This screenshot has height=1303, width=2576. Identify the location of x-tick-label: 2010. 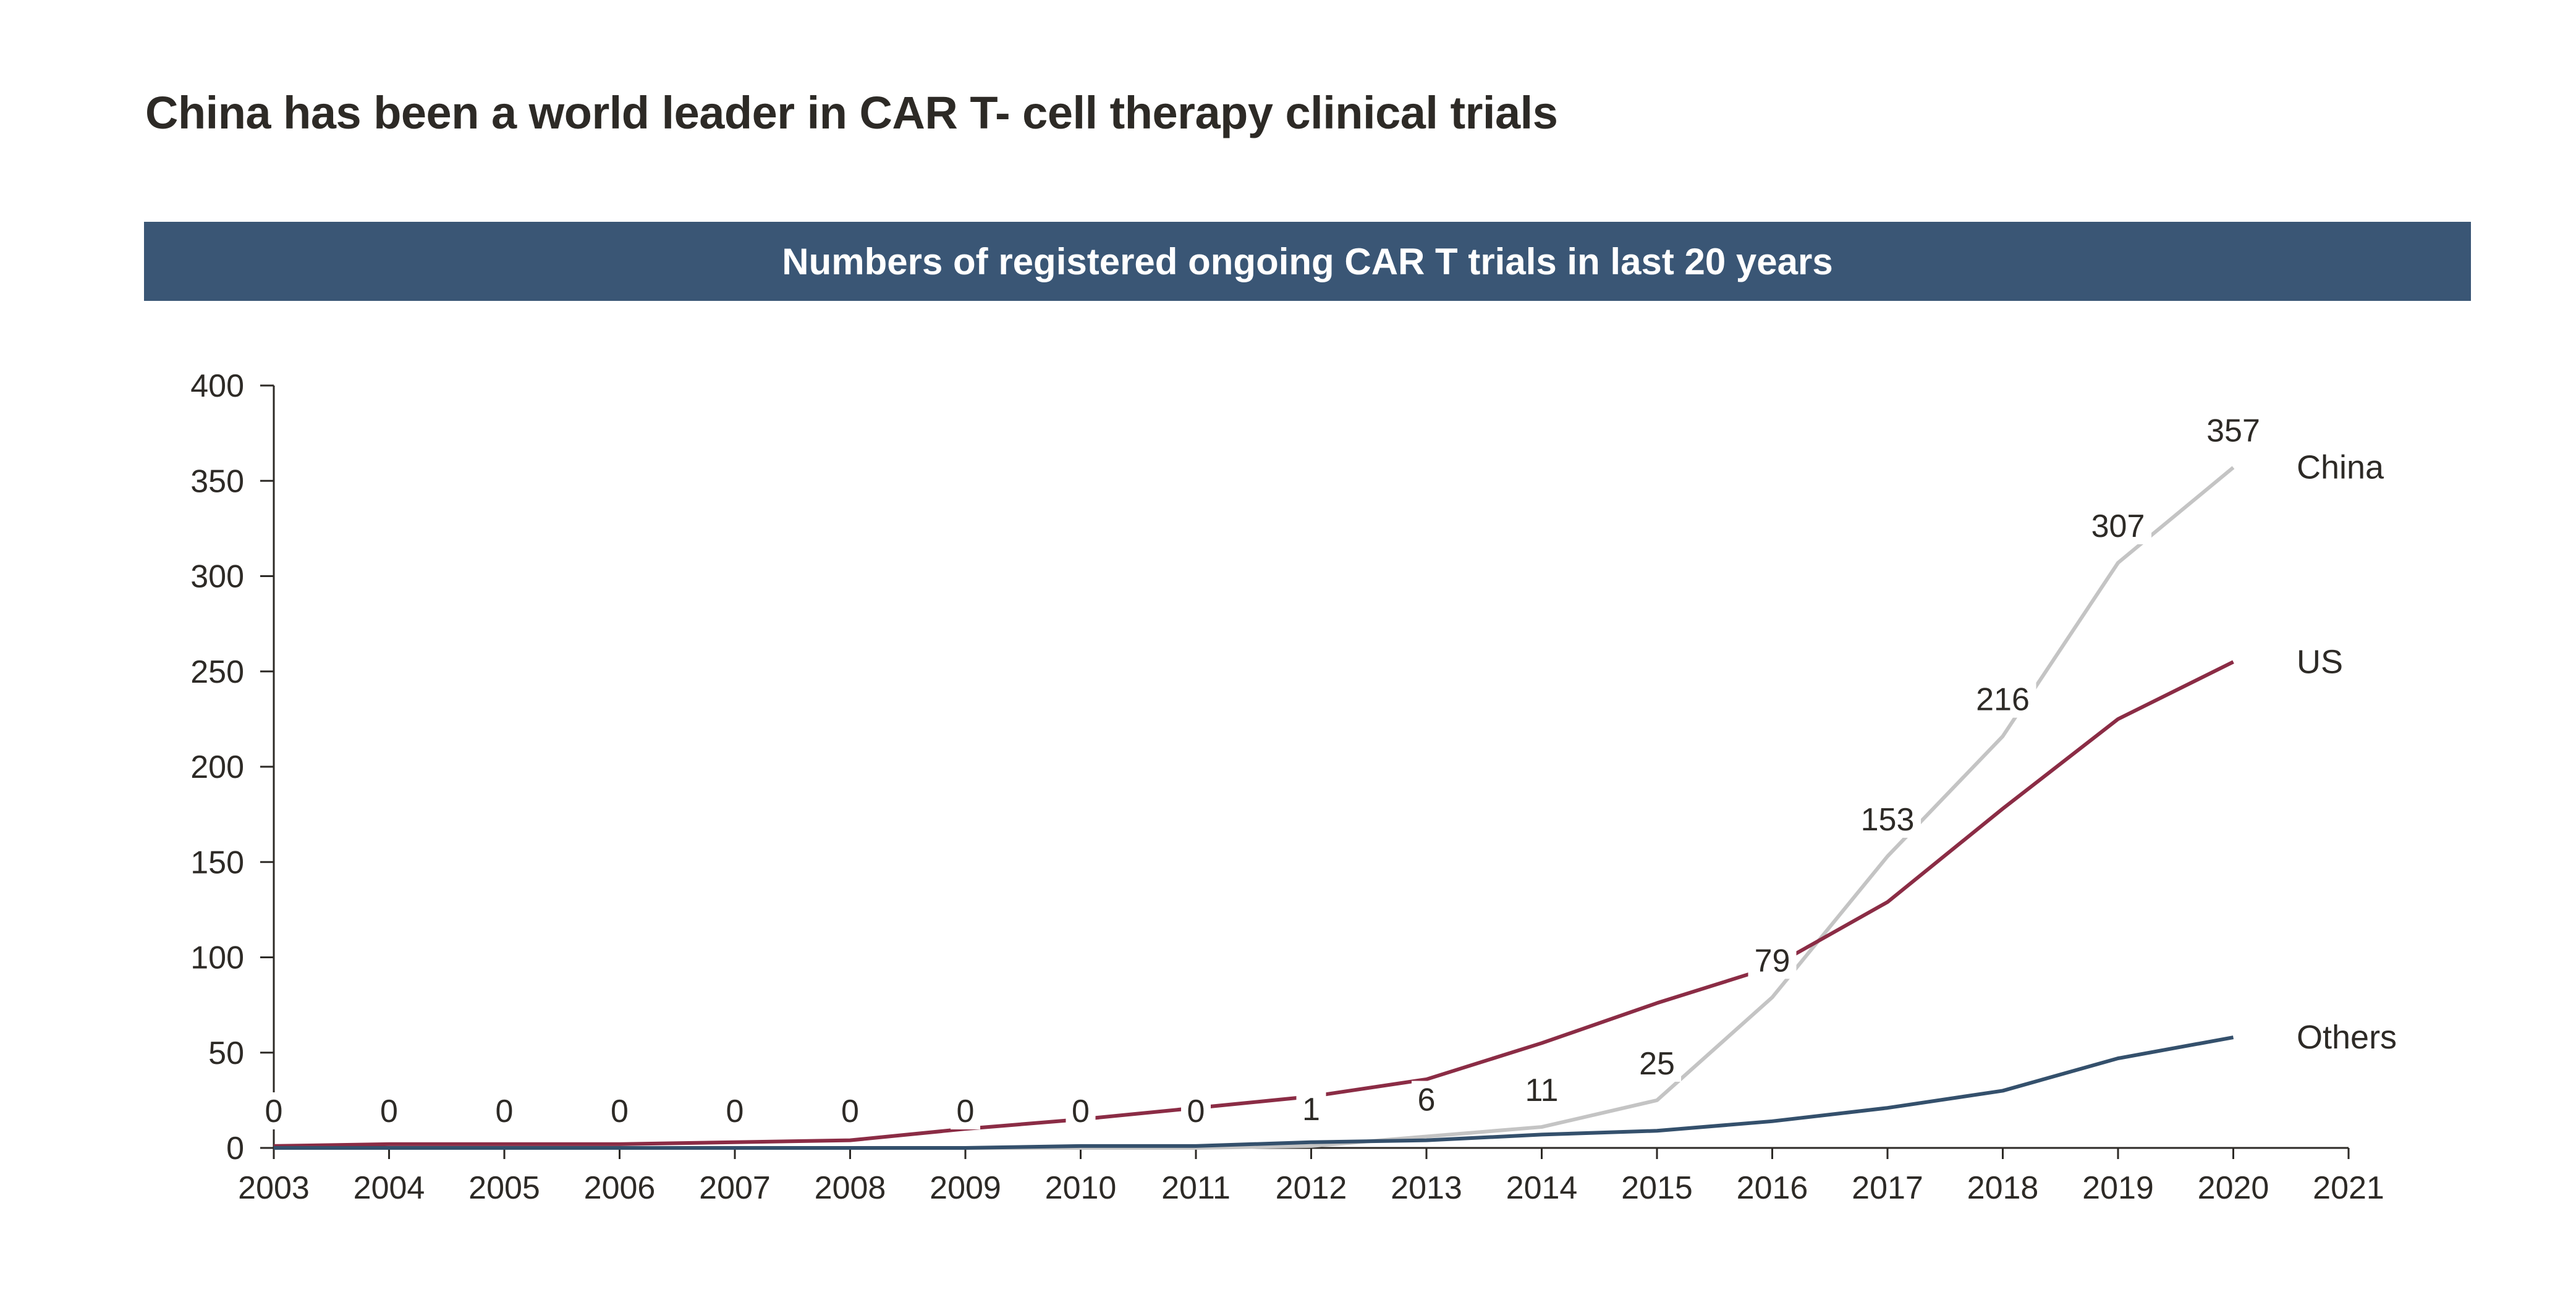
(1081, 1188).